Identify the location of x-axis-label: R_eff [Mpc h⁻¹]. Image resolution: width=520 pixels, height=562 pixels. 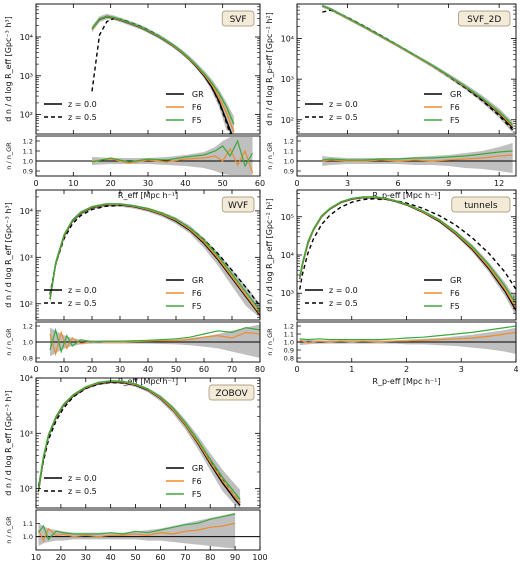
(148, 381).